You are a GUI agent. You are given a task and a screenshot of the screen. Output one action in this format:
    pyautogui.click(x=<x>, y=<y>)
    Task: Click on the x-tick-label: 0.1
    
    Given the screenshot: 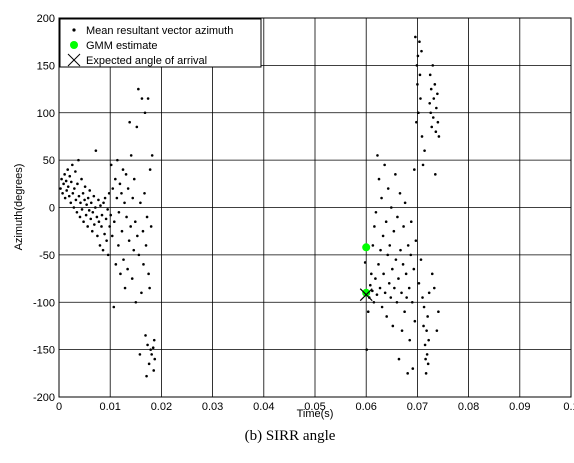 What is the action you would take?
    pyautogui.click(x=568, y=407)
    